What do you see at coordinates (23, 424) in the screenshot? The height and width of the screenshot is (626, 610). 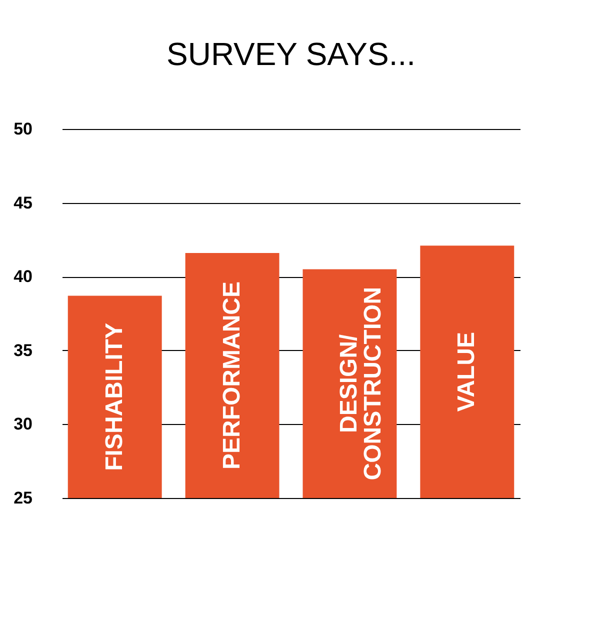 I see `y-tick-label: 30` at bounding box center [23, 424].